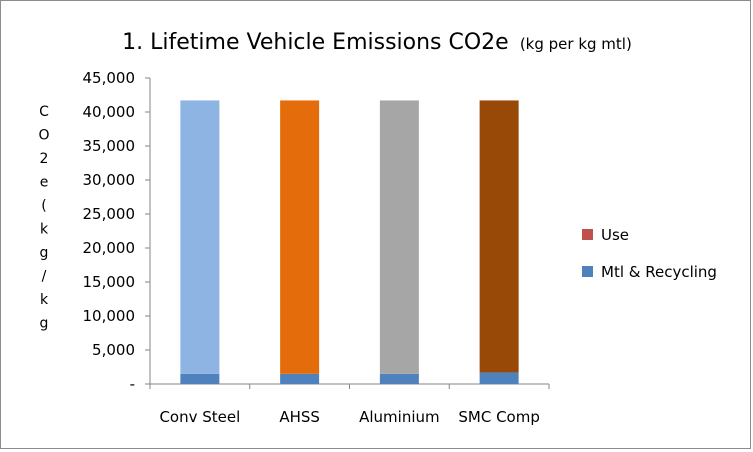 The height and width of the screenshot is (452, 753). Describe the element at coordinates (649, 253) in the screenshot. I see `legend: Use Mtl & Recycling` at that location.